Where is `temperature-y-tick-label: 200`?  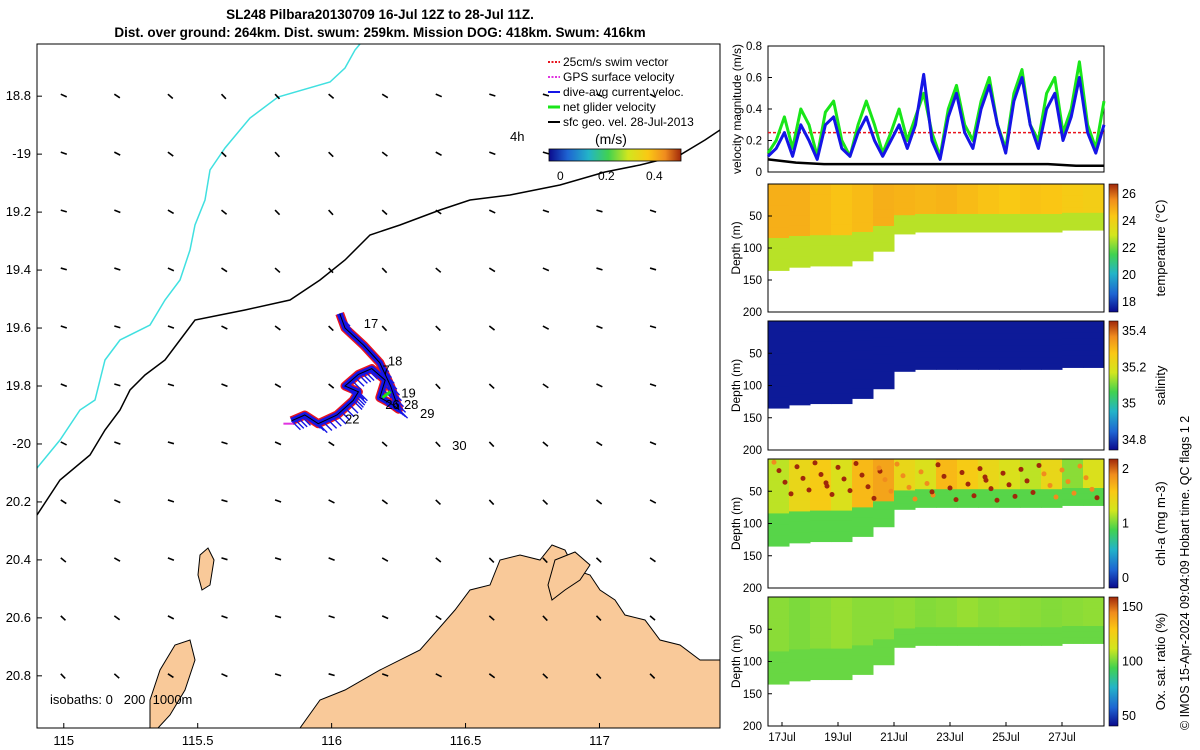 temperature-y-tick-label: 200 is located at coordinates (752, 313).